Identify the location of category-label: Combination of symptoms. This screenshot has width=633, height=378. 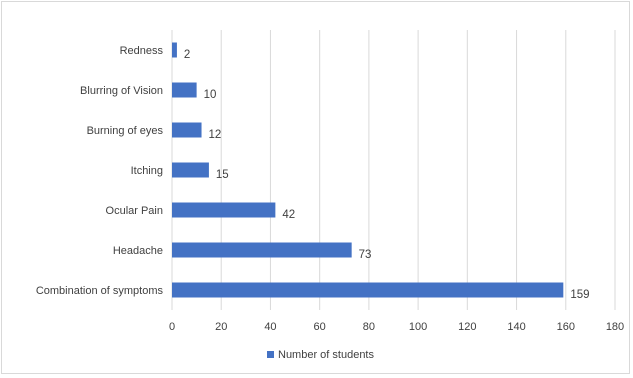
(100, 291).